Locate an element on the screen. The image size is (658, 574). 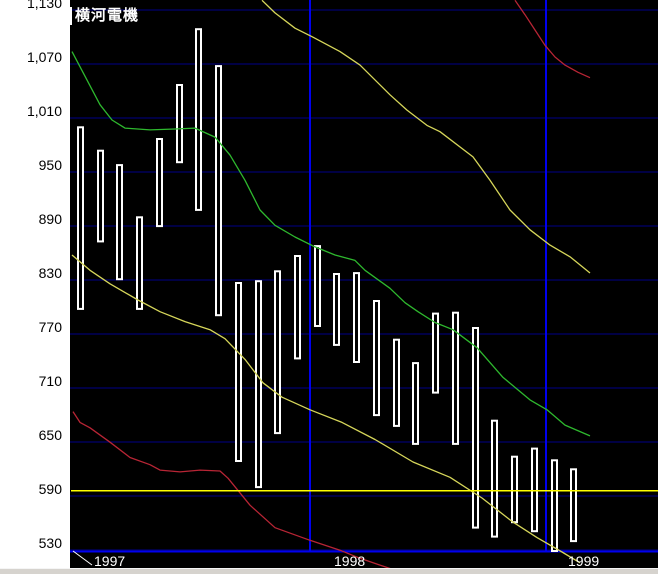
red-lower-band-line is located at coordinates (235, 491).